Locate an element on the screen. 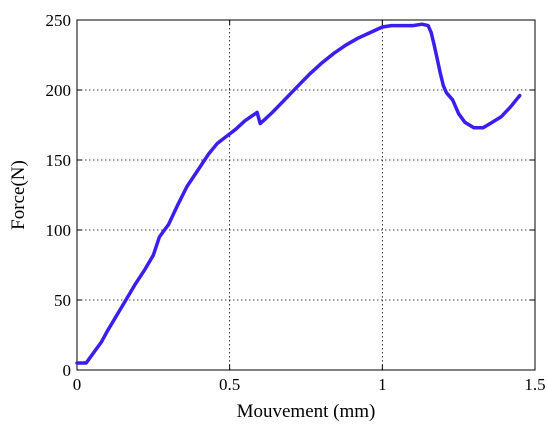 The width and height of the screenshot is (547, 426). y-tick-label: 150 is located at coordinates (59, 160).